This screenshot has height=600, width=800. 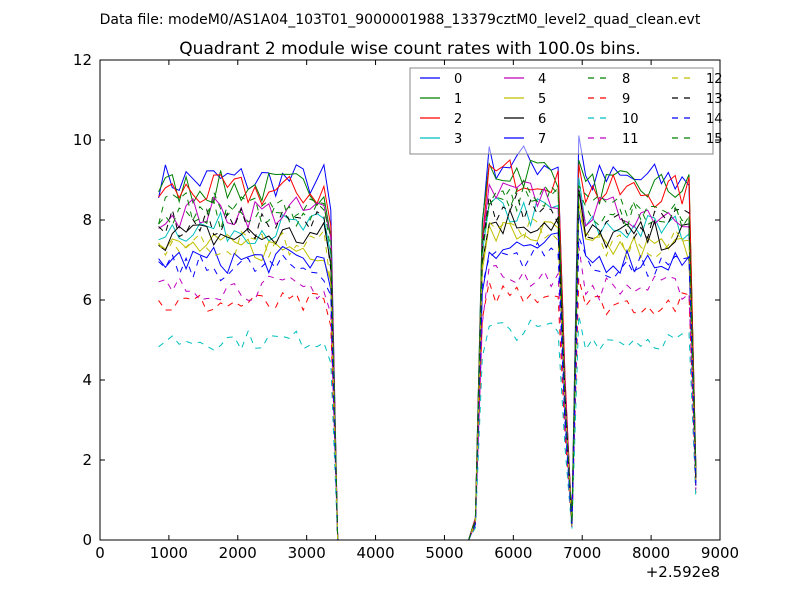 What do you see at coordinates (626, 99) in the screenshot?
I see `legend-label-9: 9` at bounding box center [626, 99].